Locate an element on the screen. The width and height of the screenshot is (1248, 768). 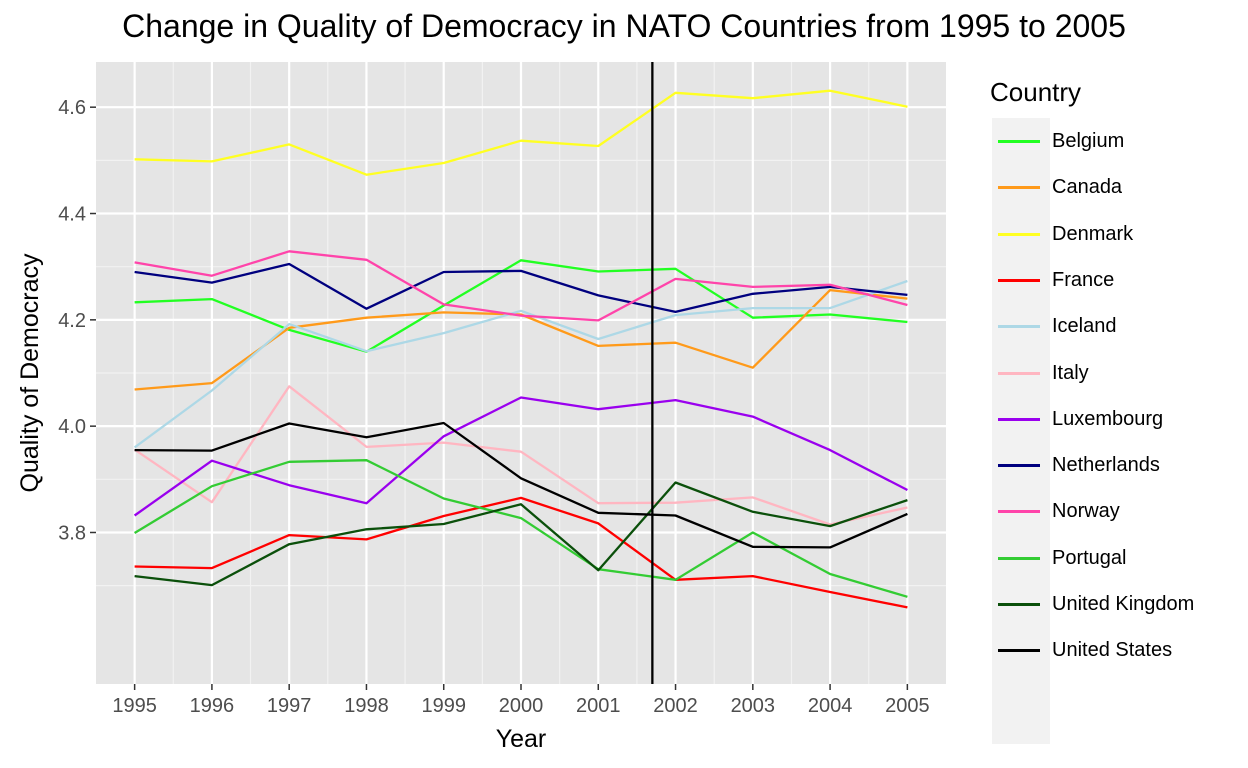
x-tick-label: 2004 is located at coordinates (830, 706).